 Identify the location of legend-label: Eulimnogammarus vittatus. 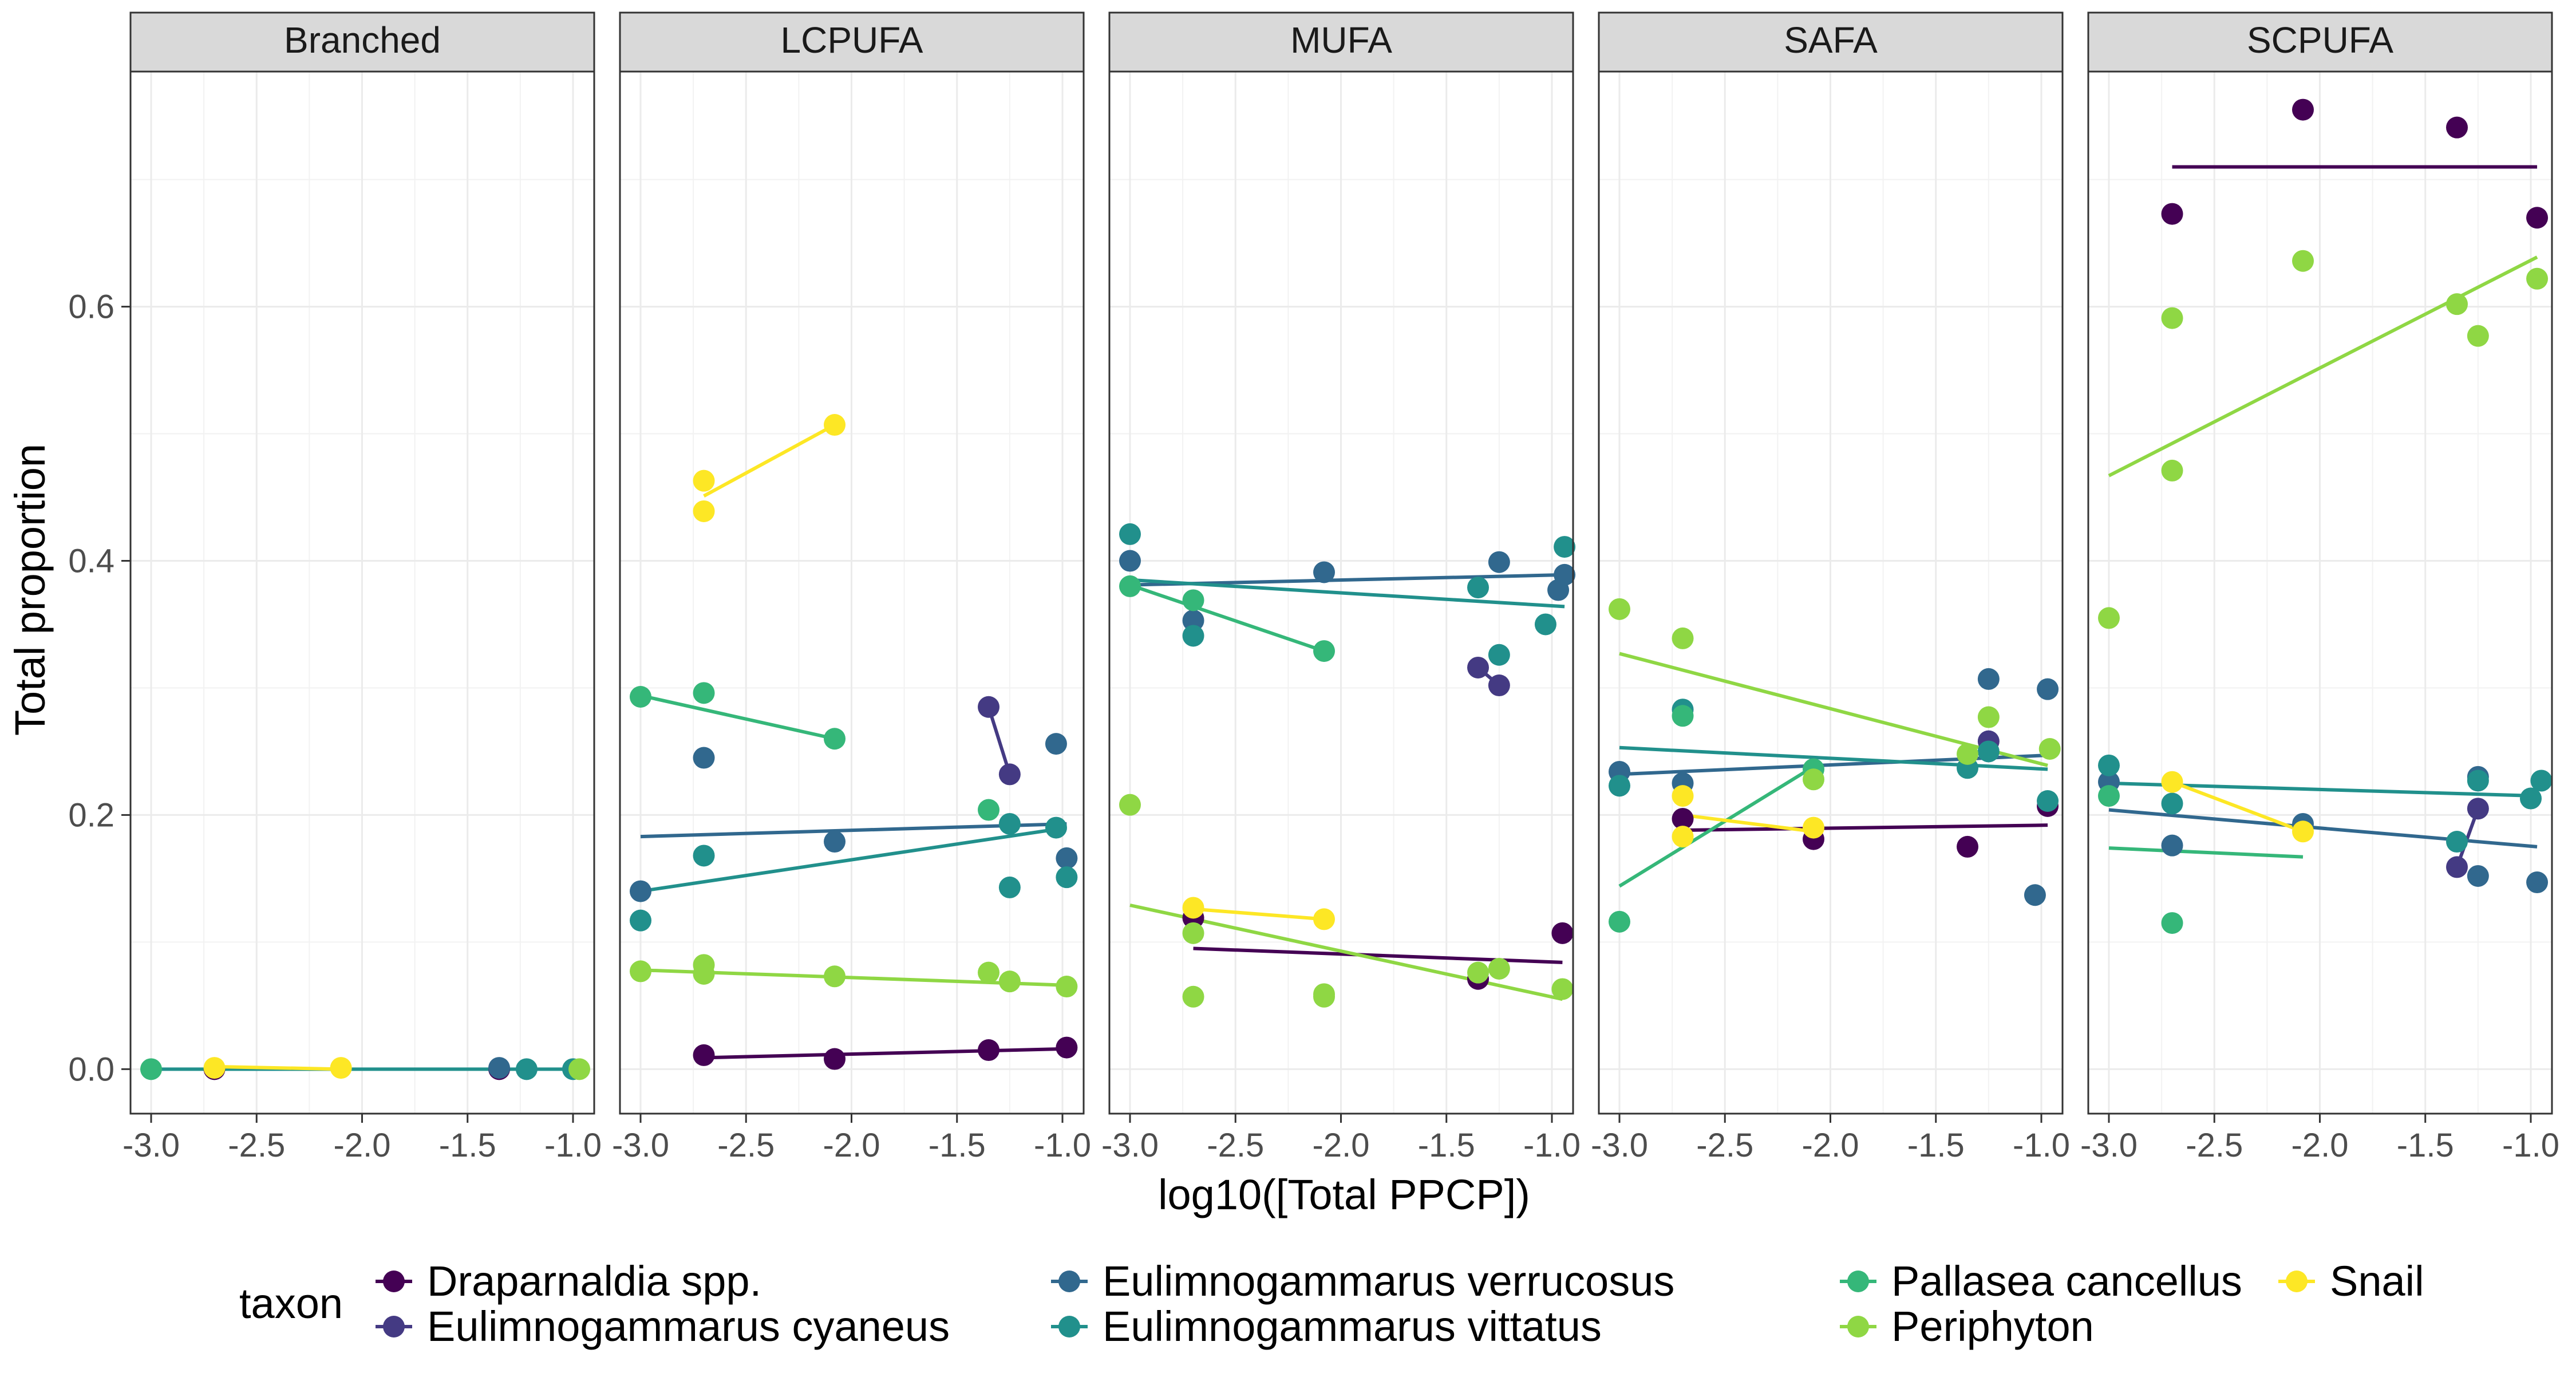
(1352, 1326).